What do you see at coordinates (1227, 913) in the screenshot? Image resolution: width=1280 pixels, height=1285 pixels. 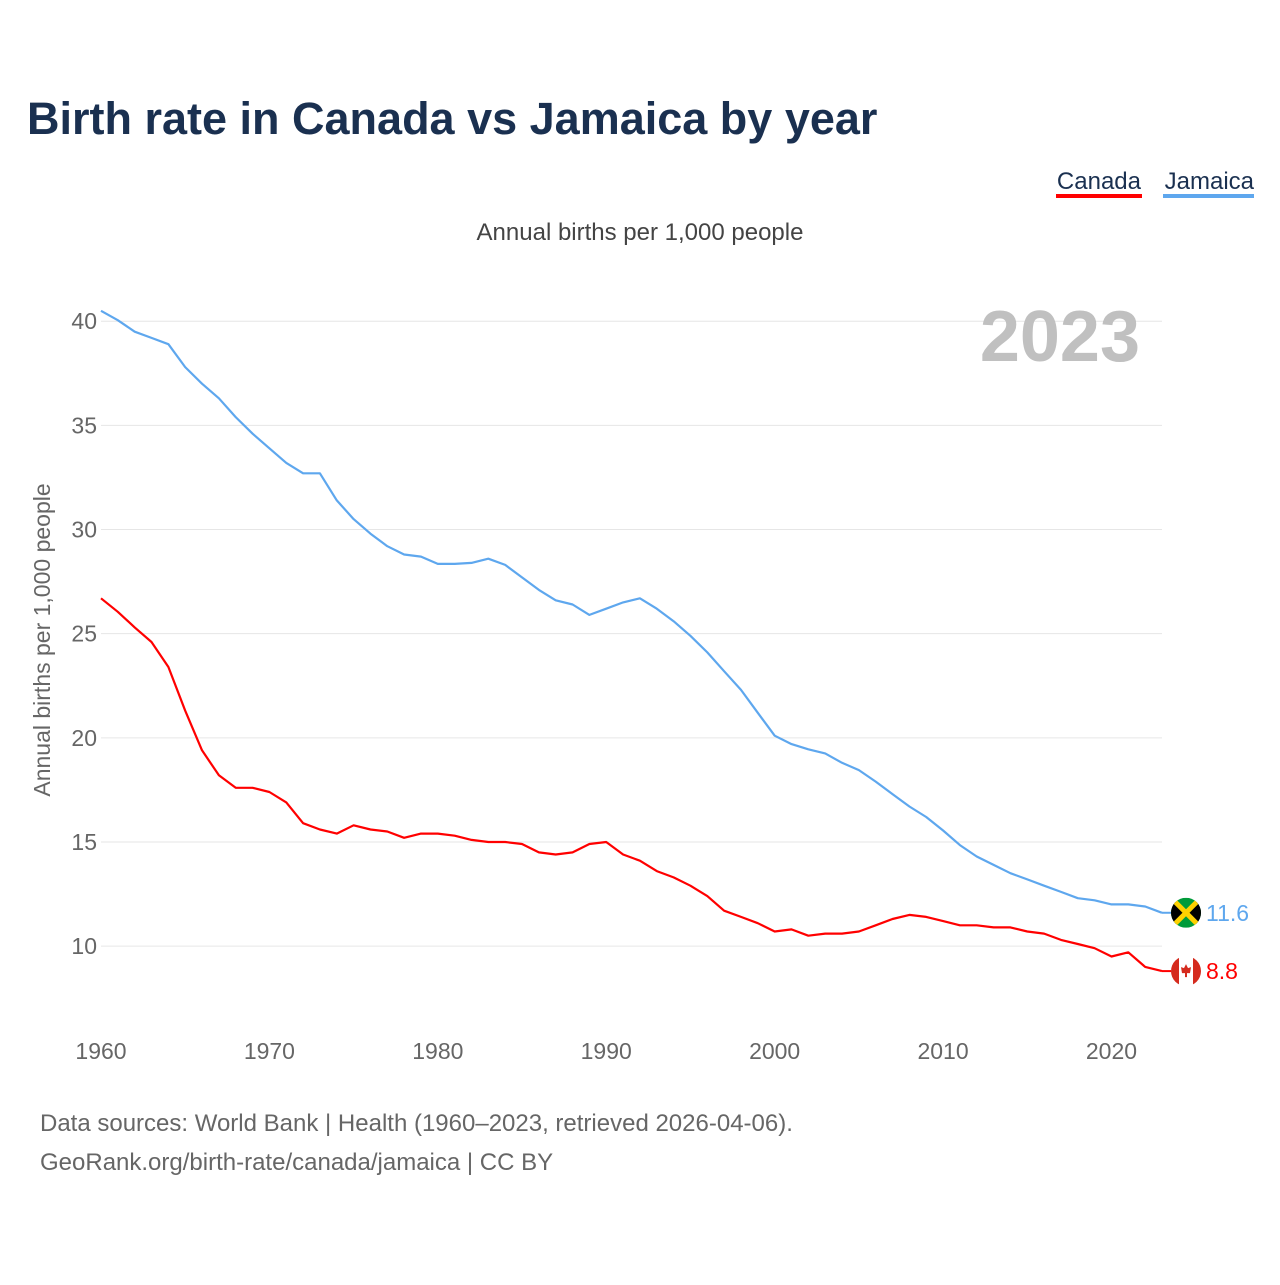 I see `jamaica-end-value: 11.6` at bounding box center [1227, 913].